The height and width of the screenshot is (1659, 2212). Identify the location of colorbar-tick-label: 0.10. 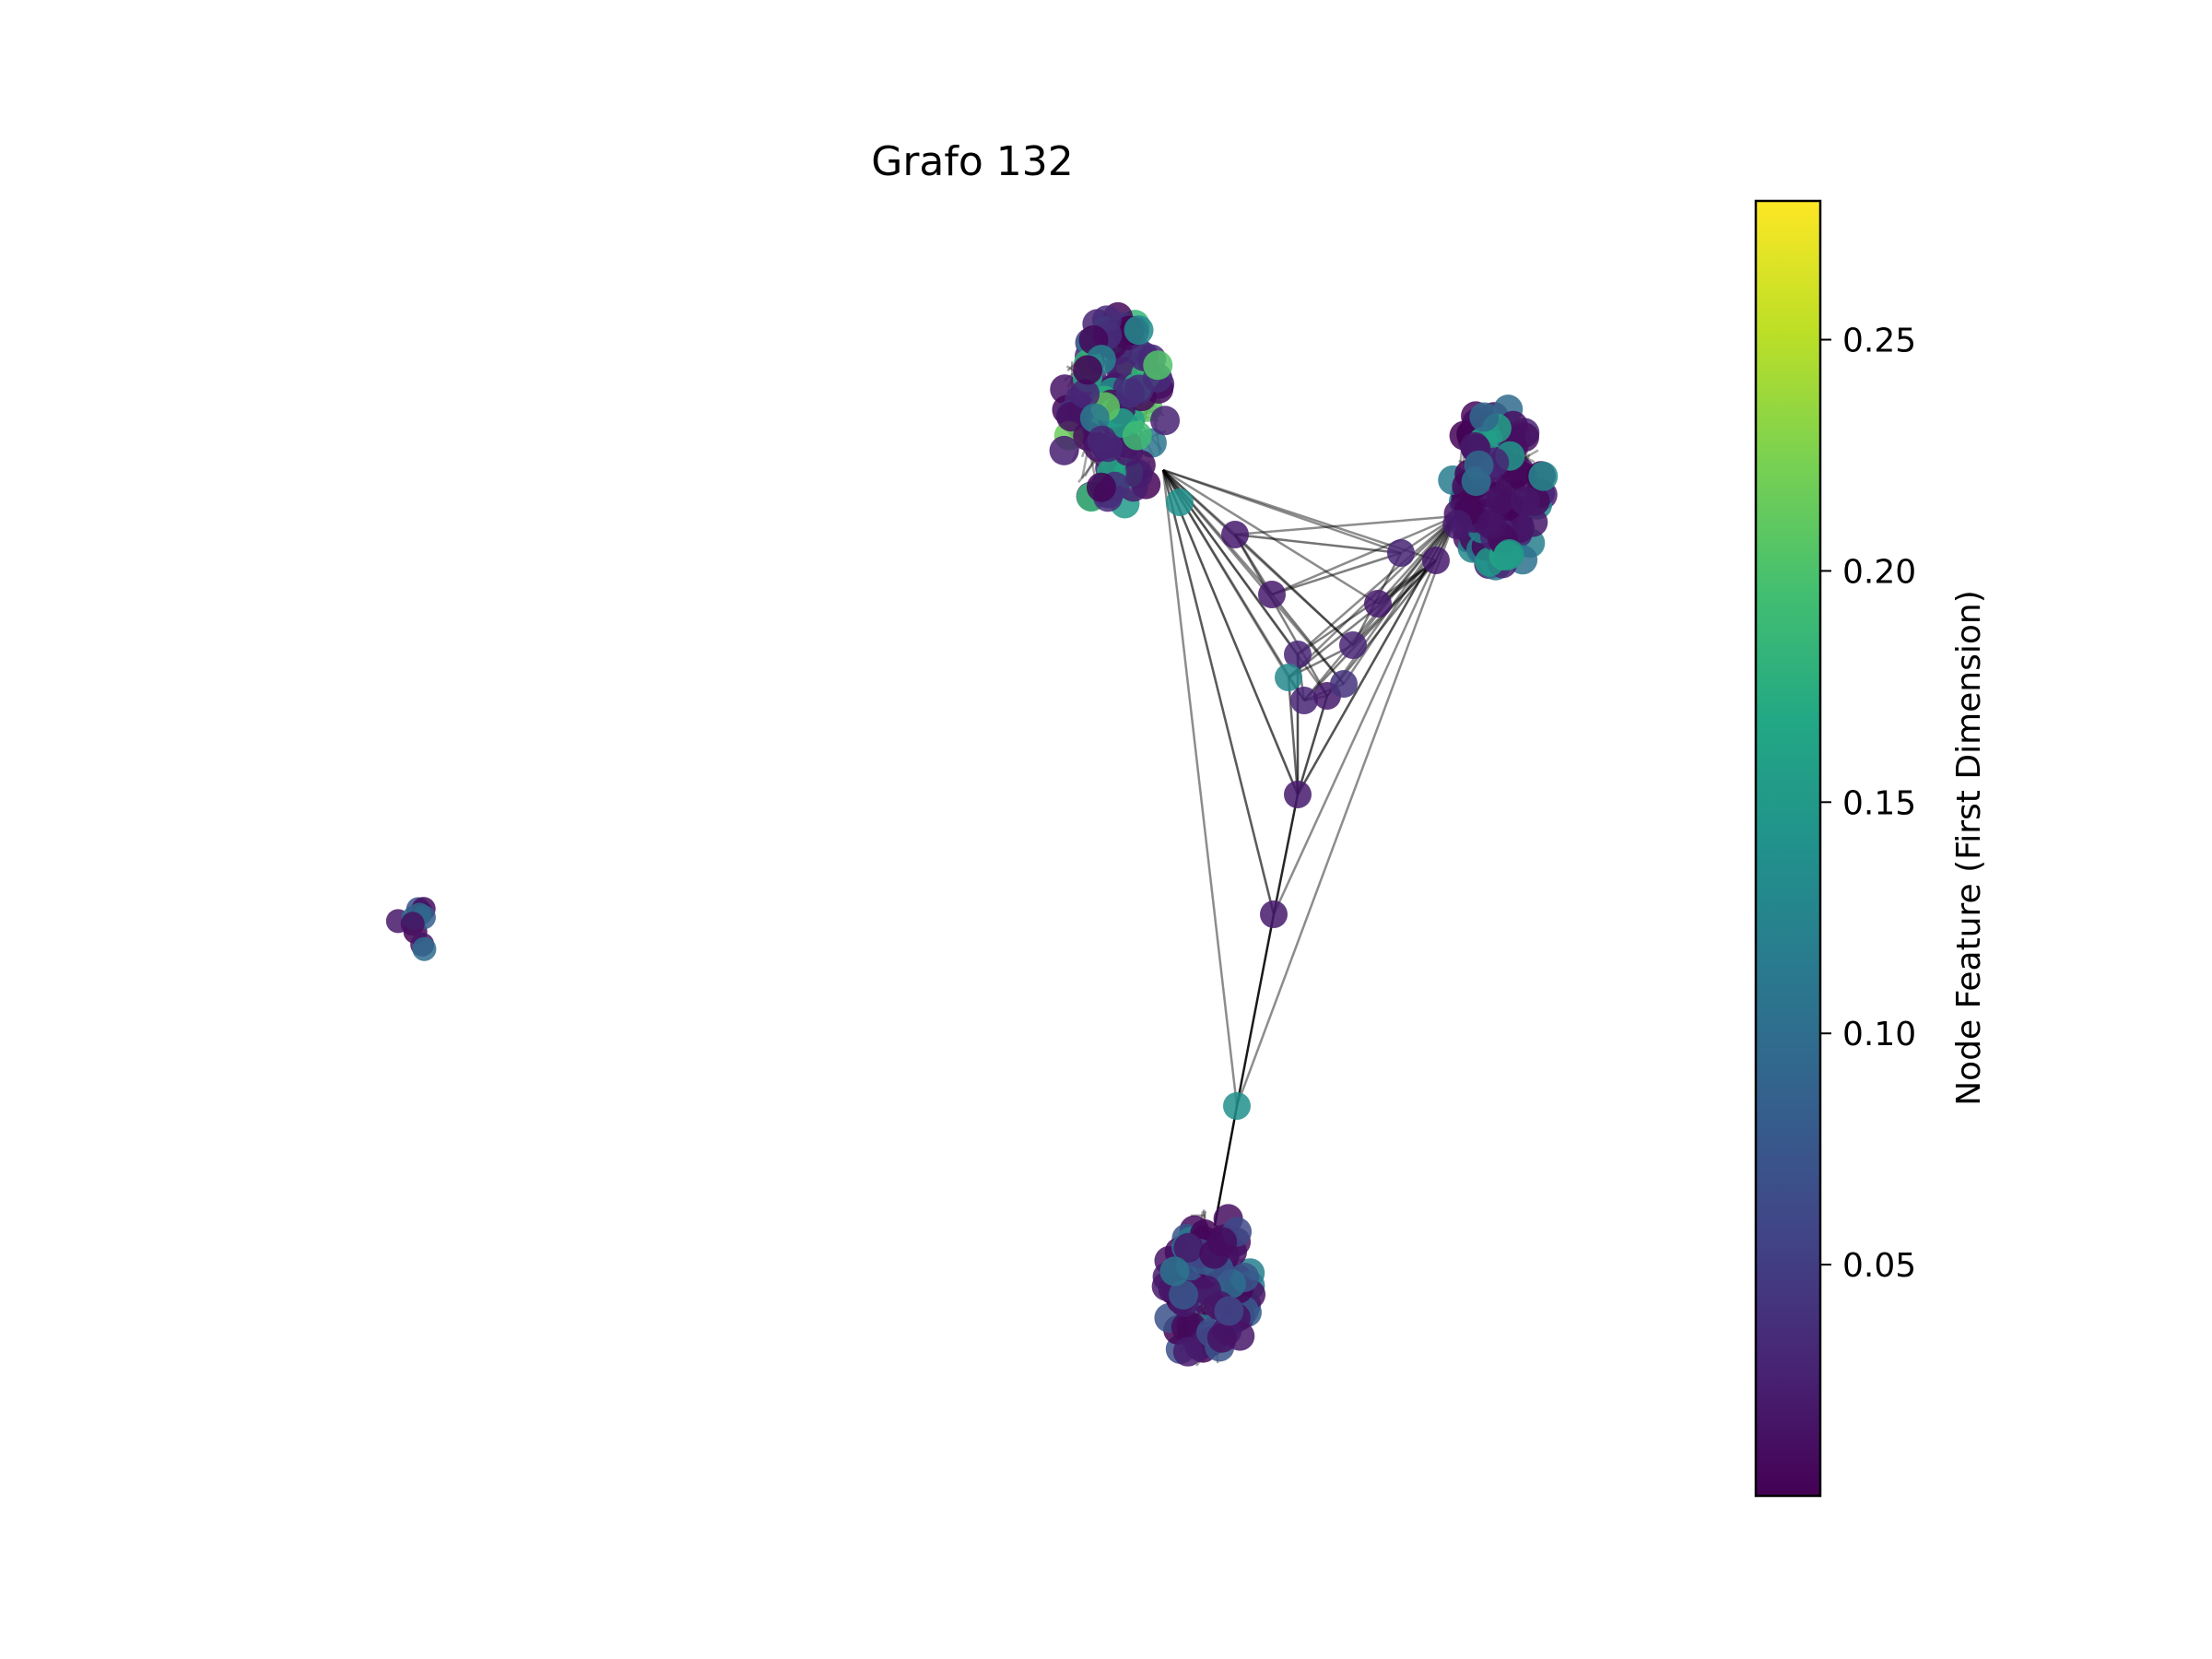
(1879, 1034).